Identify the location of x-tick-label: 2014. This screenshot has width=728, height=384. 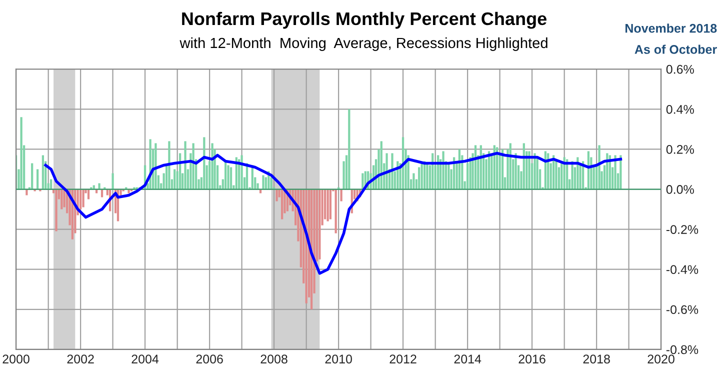
(468, 359).